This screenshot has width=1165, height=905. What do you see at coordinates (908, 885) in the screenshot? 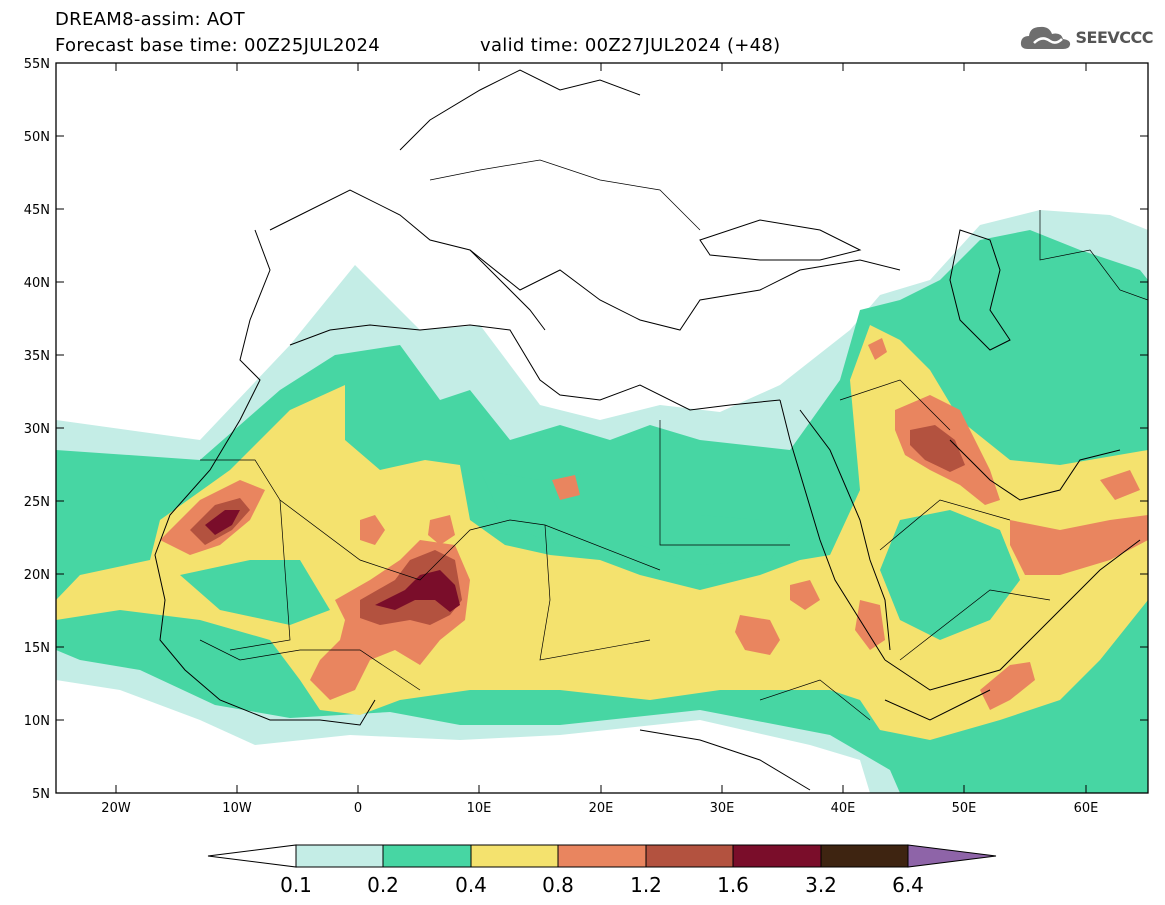
I see `colorbar-label: 6.4` at bounding box center [908, 885].